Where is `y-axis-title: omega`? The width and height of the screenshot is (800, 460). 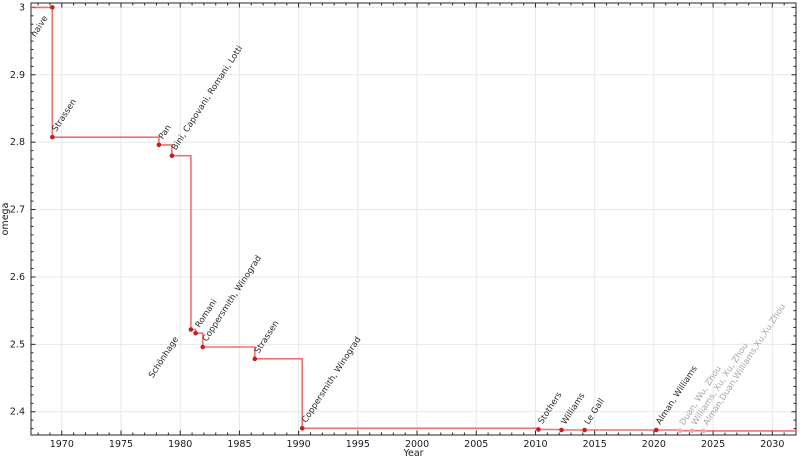
y-axis-title: omega is located at coordinates (5, 219).